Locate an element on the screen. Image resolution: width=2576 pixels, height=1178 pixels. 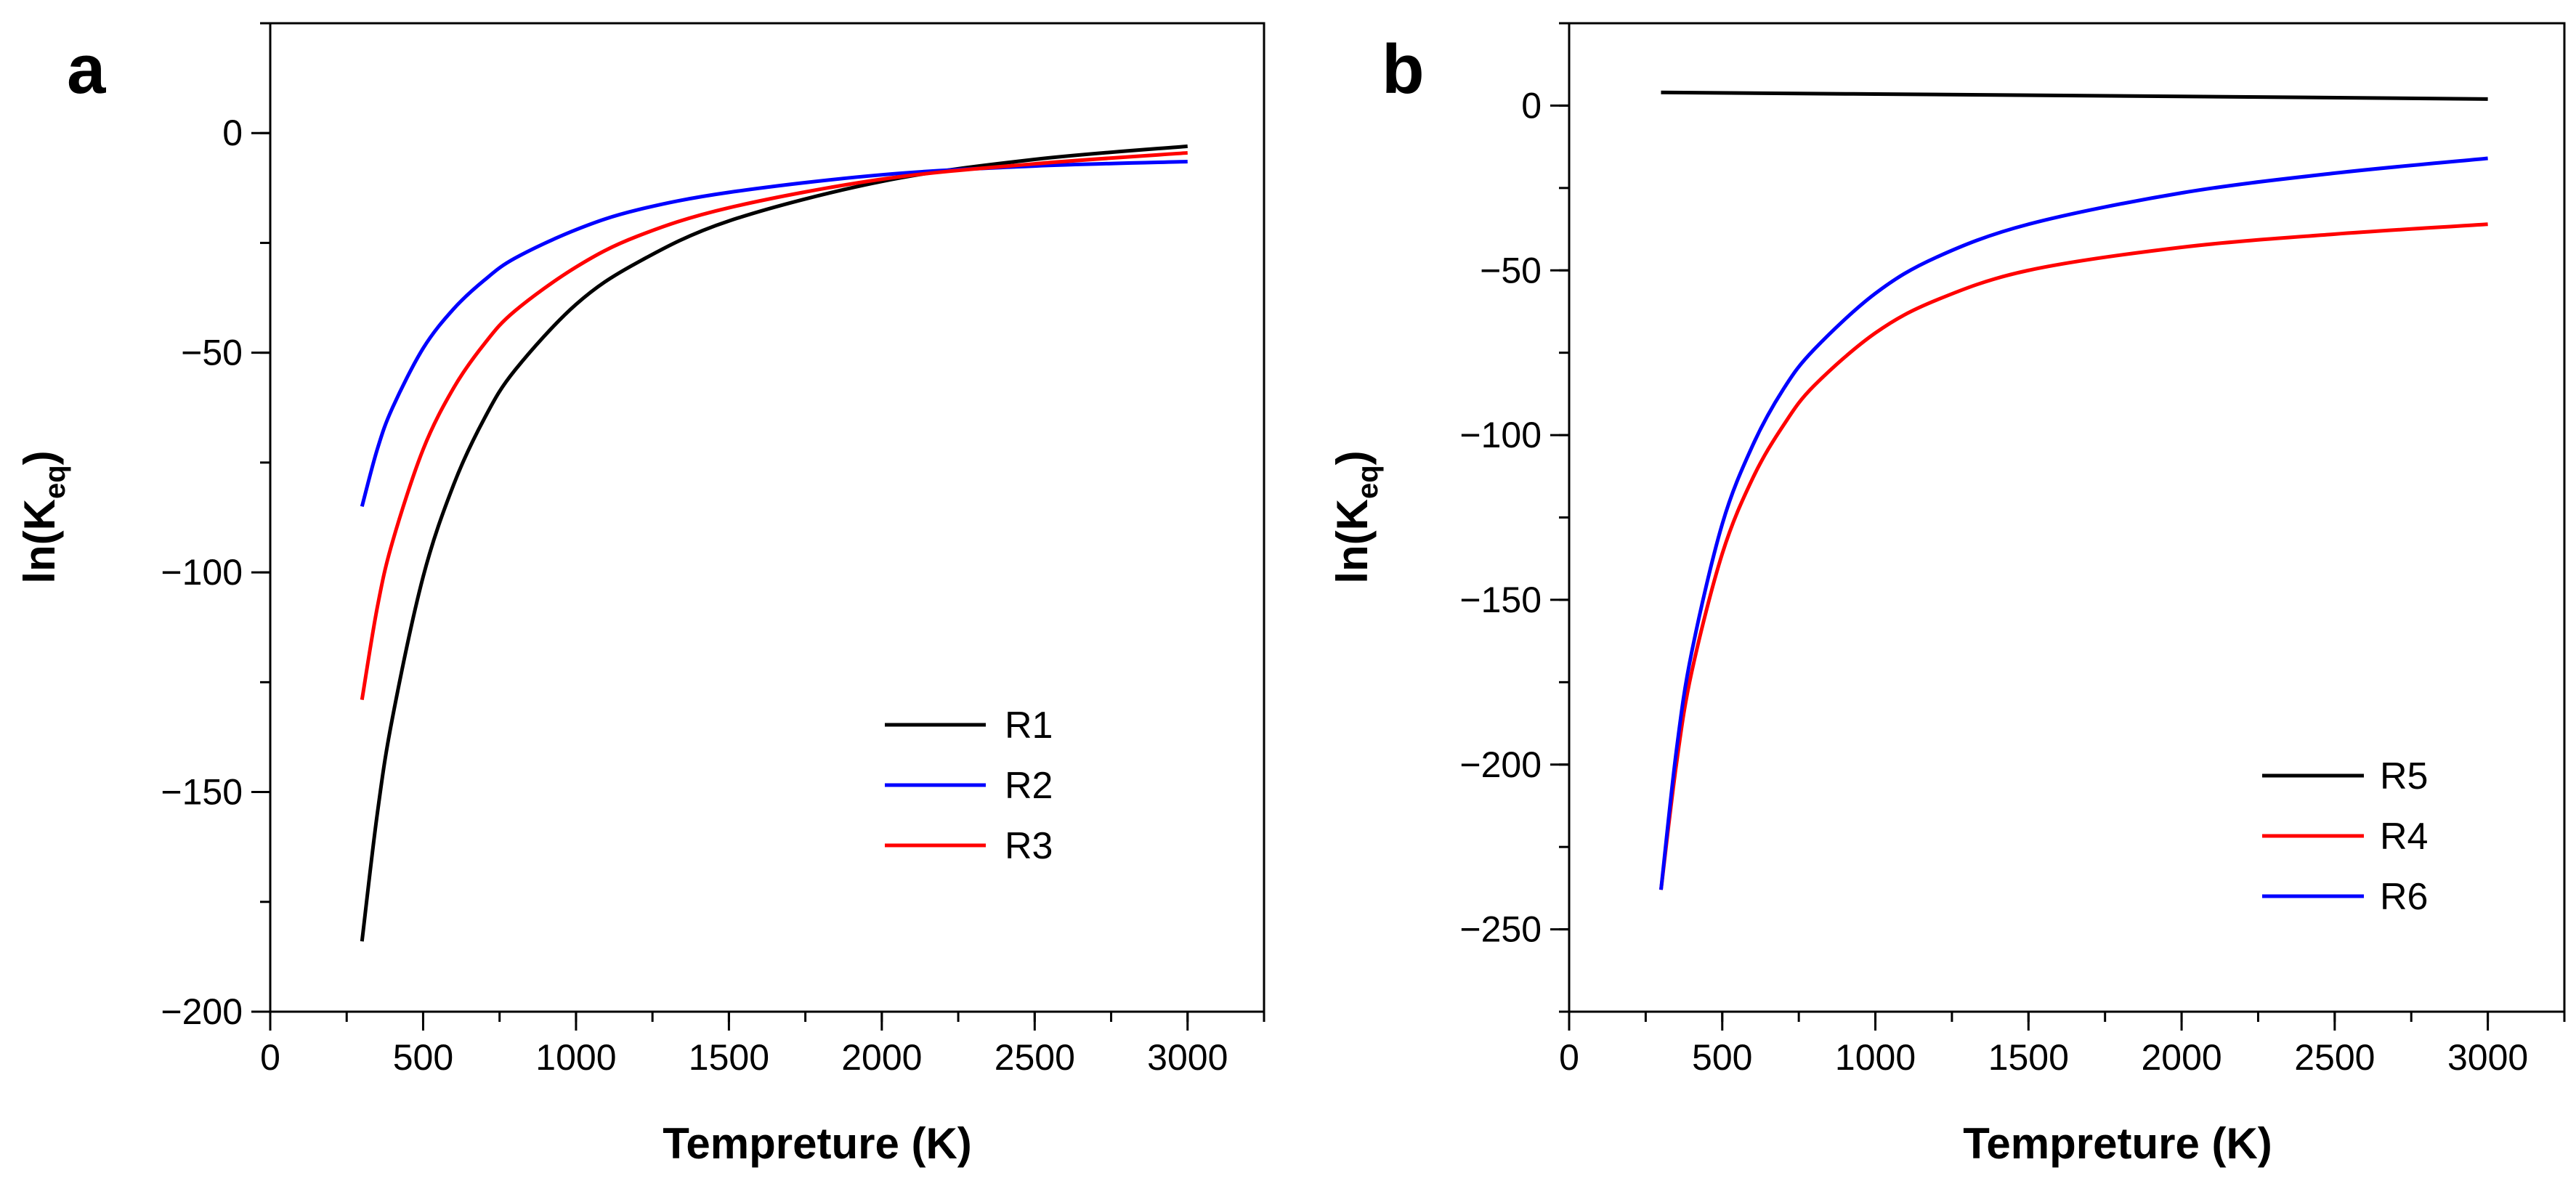
legend: R1 R2 R3 is located at coordinates (969, 785).